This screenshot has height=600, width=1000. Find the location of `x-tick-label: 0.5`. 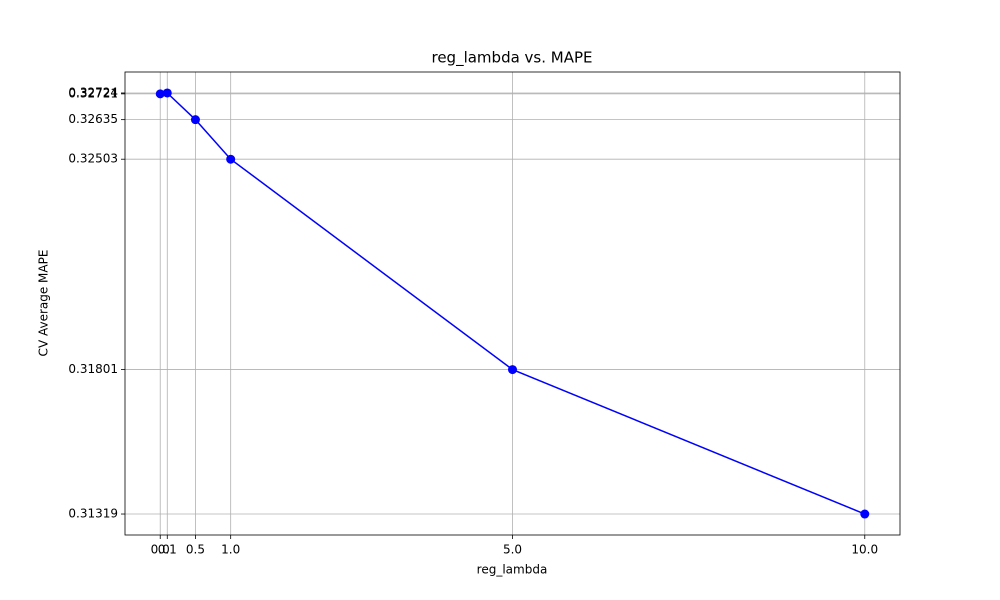

x-tick-label: 0.5 is located at coordinates (195, 550).